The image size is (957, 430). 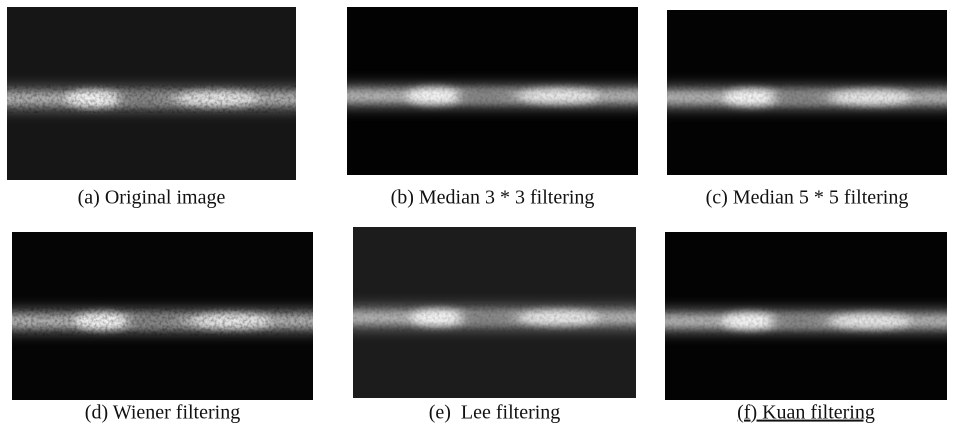 What do you see at coordinates (807, 198) in the screenshot?
I see `caption: (c) Median 5 * 5 filtering` at bounding box center [807, 198].